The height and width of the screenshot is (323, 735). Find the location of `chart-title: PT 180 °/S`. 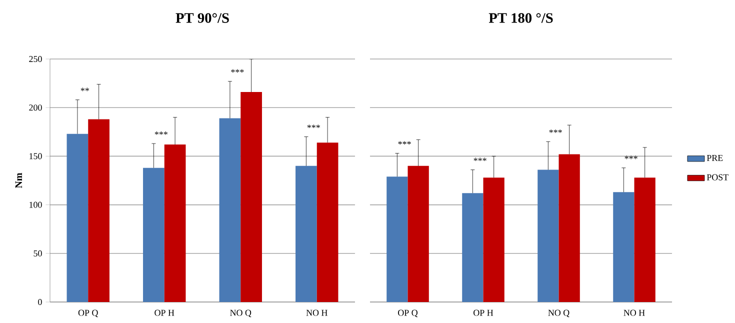

chart-title: PT 180 °/S is located at coordinates (520, 18).